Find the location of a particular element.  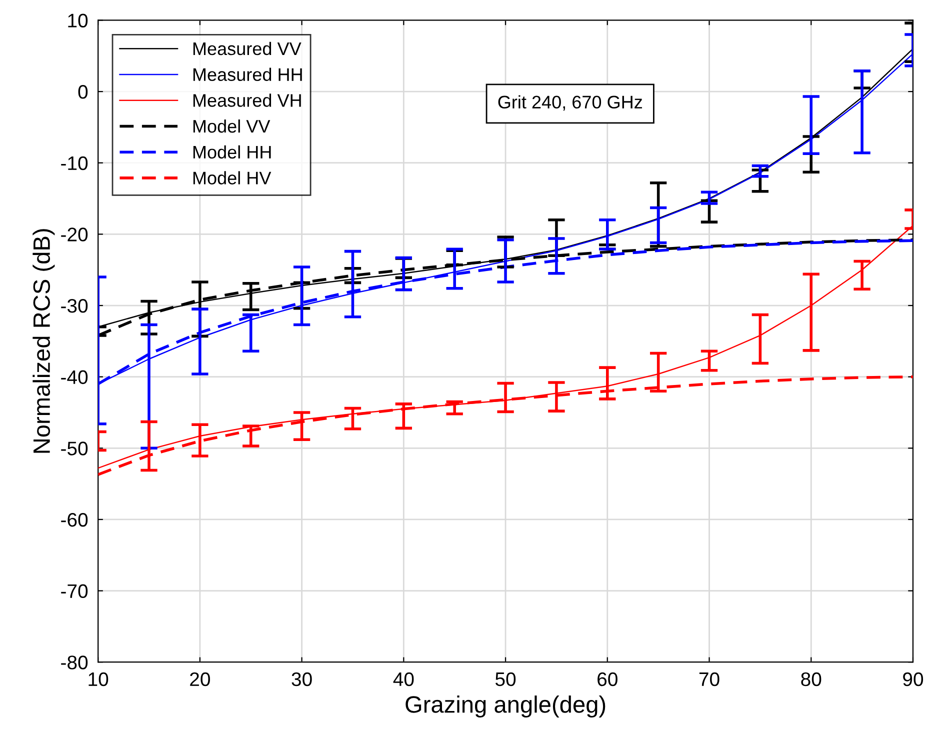

legend-label: Model HH is located at coordinates (232, 152).